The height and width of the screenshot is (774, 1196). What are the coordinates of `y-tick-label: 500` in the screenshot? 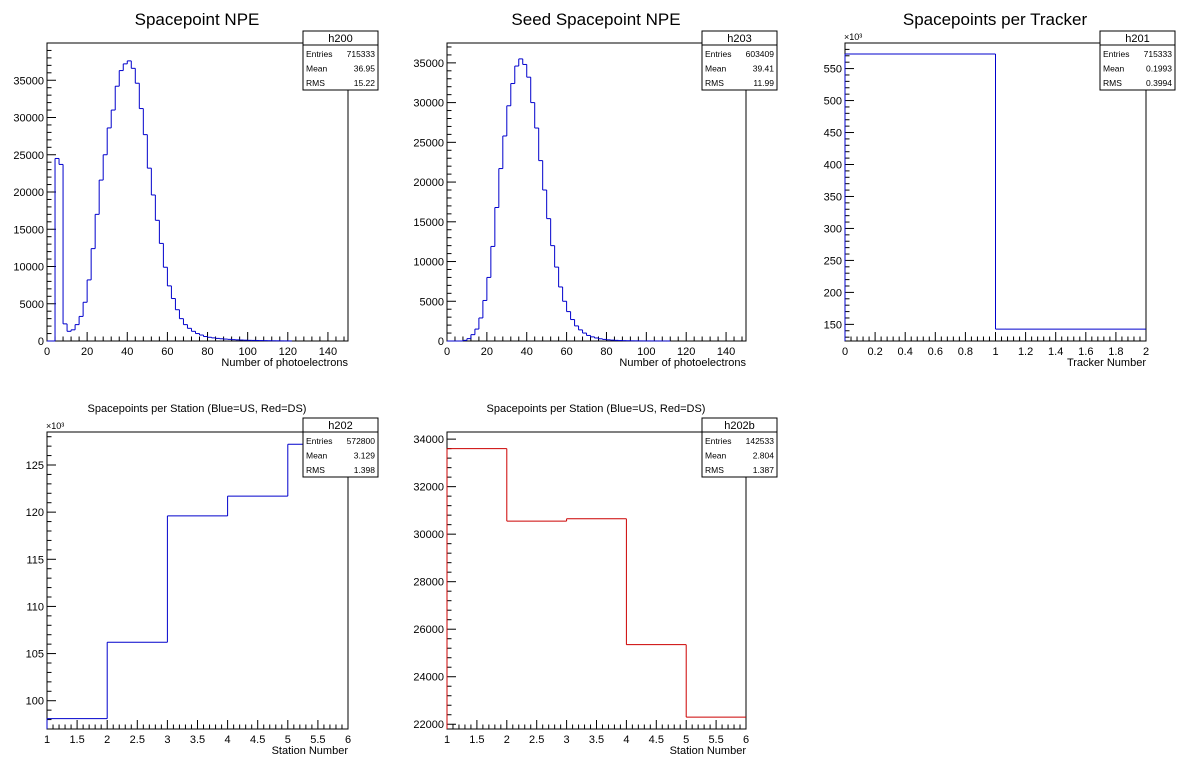 It's located at (833, 102).